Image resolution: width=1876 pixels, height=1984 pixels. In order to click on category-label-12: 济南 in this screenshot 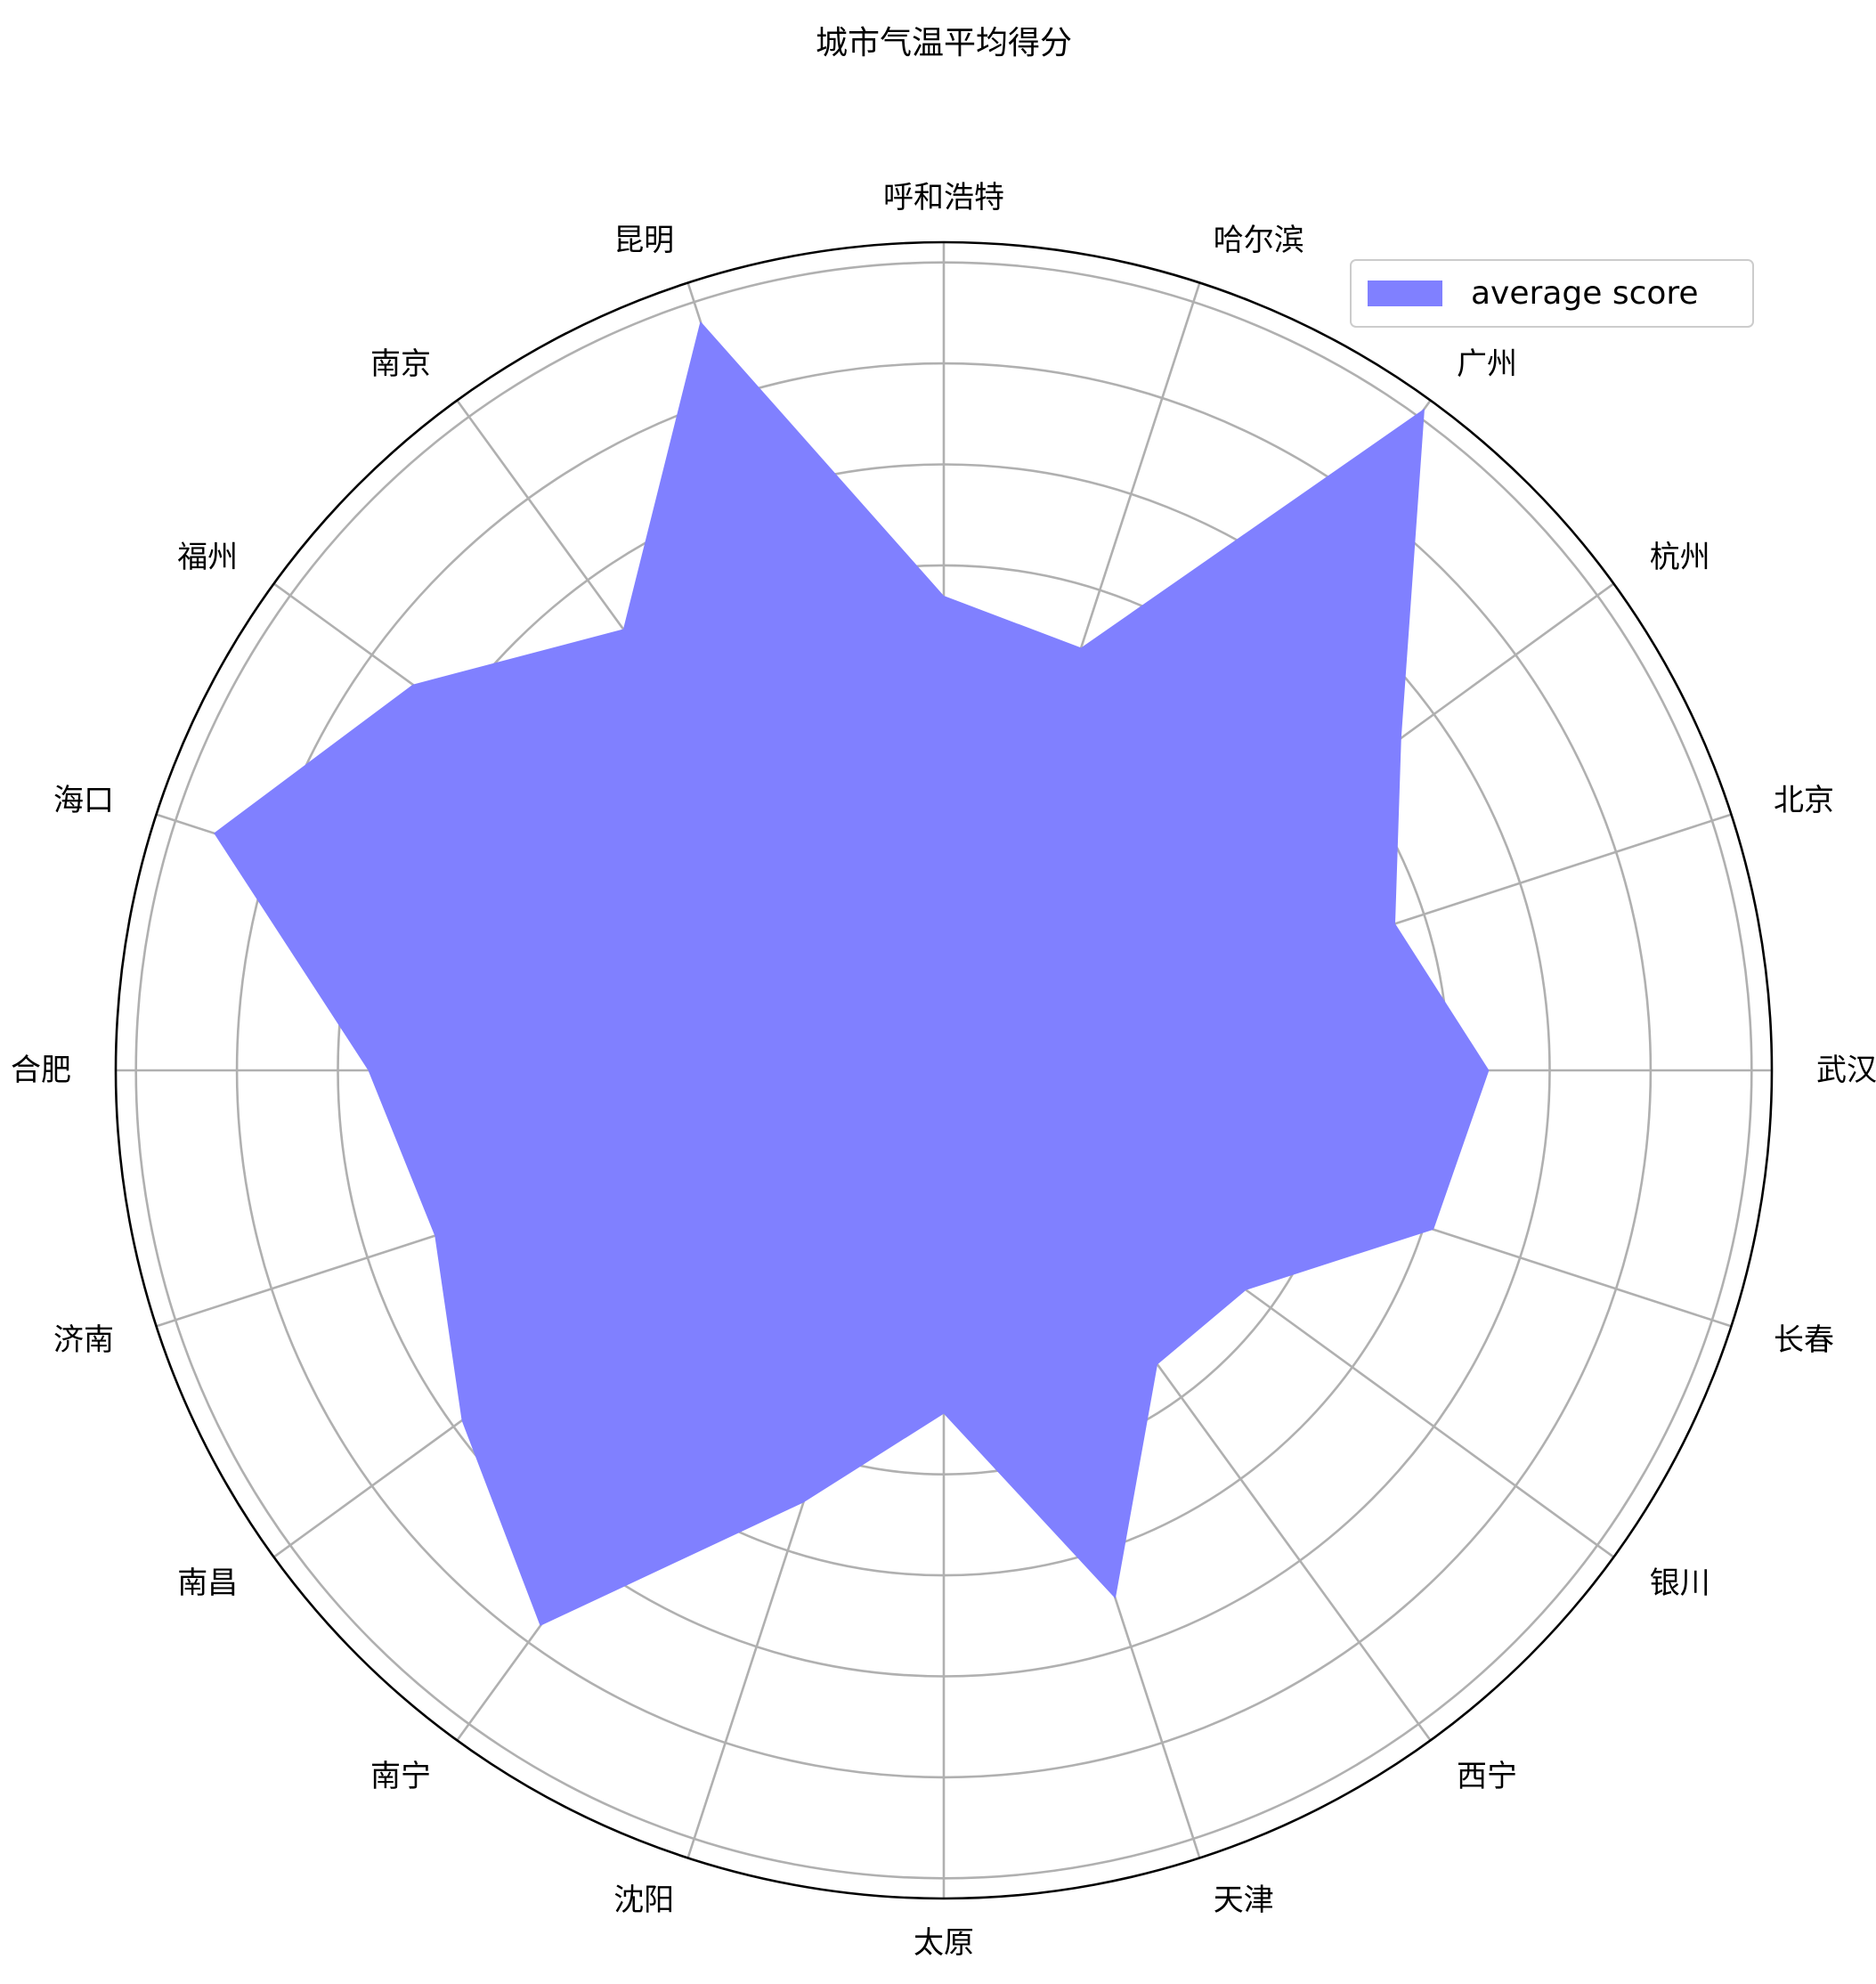, I will do `click(83, 1340)`.